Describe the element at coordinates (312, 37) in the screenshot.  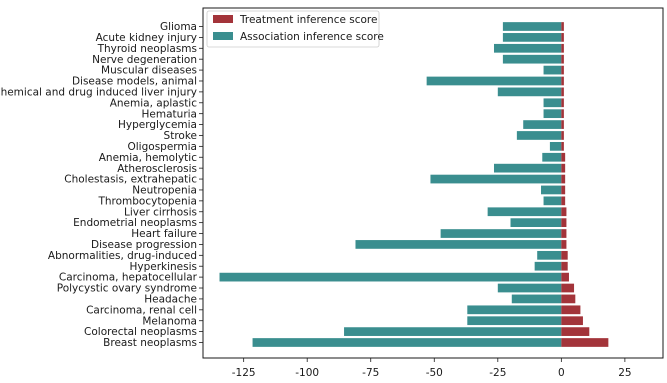
I see `legend-label-association: Association inference score` at that location.